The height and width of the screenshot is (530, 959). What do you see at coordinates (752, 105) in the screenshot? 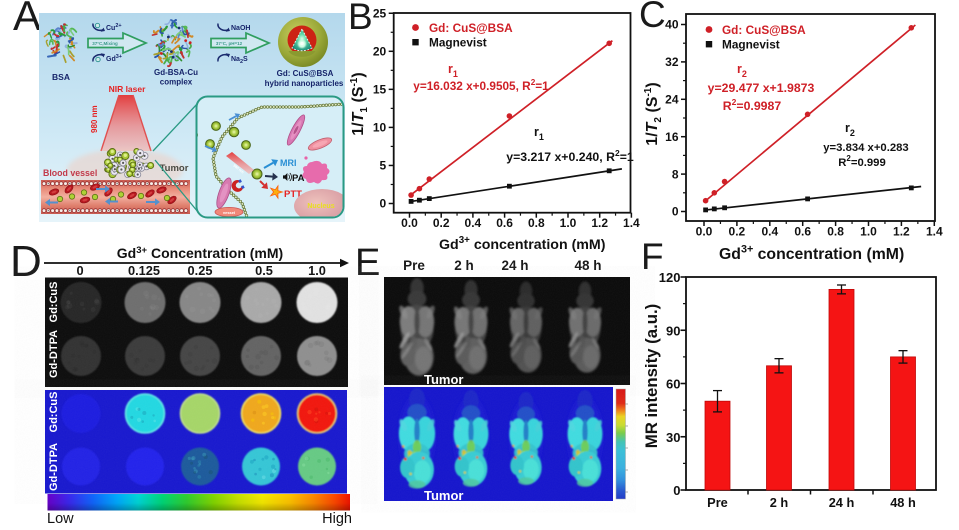
I see `svg-text: R2=0.9987` at bounding box center [752, 105].